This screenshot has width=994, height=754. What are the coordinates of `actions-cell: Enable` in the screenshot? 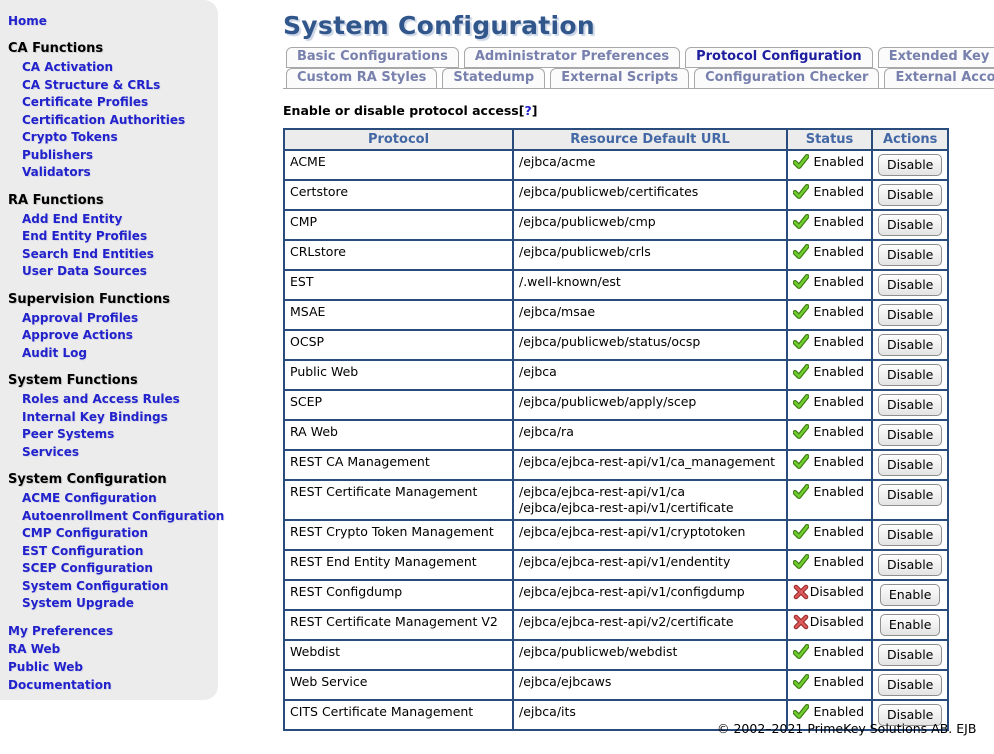 It's located at (910, 625).